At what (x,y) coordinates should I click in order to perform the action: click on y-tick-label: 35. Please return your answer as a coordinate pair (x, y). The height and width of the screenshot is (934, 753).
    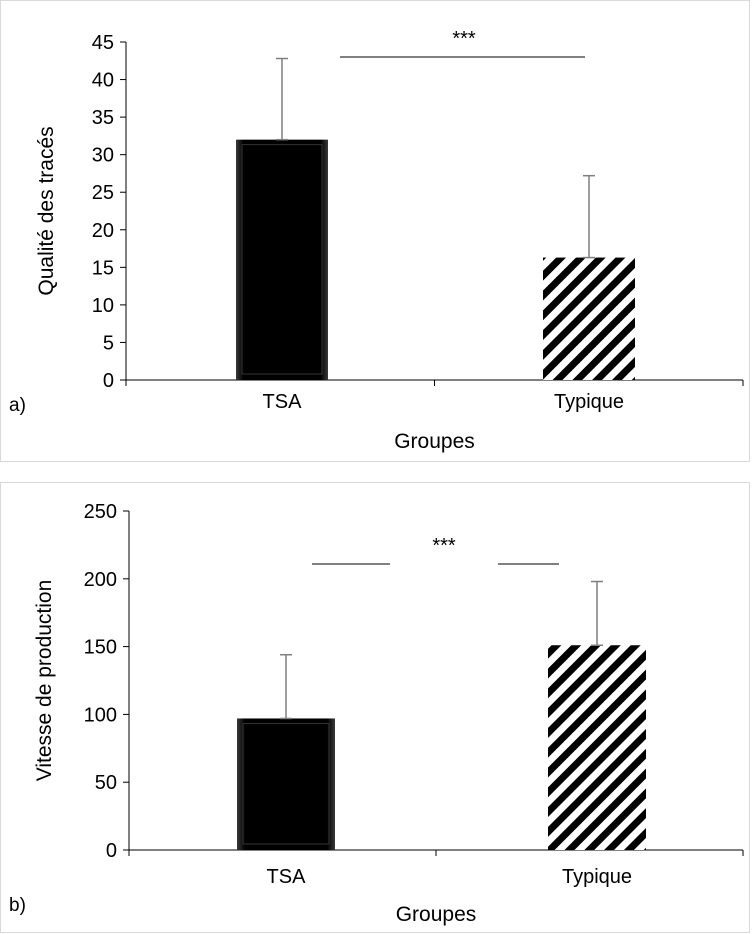
    Looking at the image, I should click on (103, 118).